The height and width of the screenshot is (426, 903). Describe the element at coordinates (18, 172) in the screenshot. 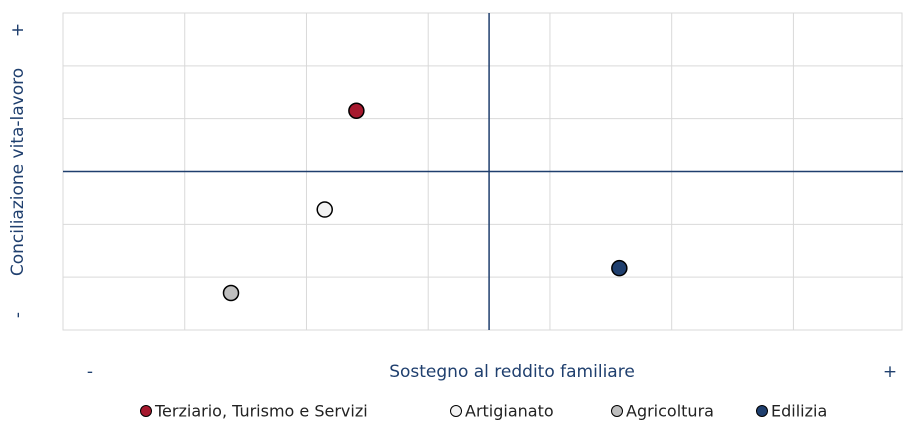

I see `y-axis-label: Conciliazione vita-lavoro` at that location.